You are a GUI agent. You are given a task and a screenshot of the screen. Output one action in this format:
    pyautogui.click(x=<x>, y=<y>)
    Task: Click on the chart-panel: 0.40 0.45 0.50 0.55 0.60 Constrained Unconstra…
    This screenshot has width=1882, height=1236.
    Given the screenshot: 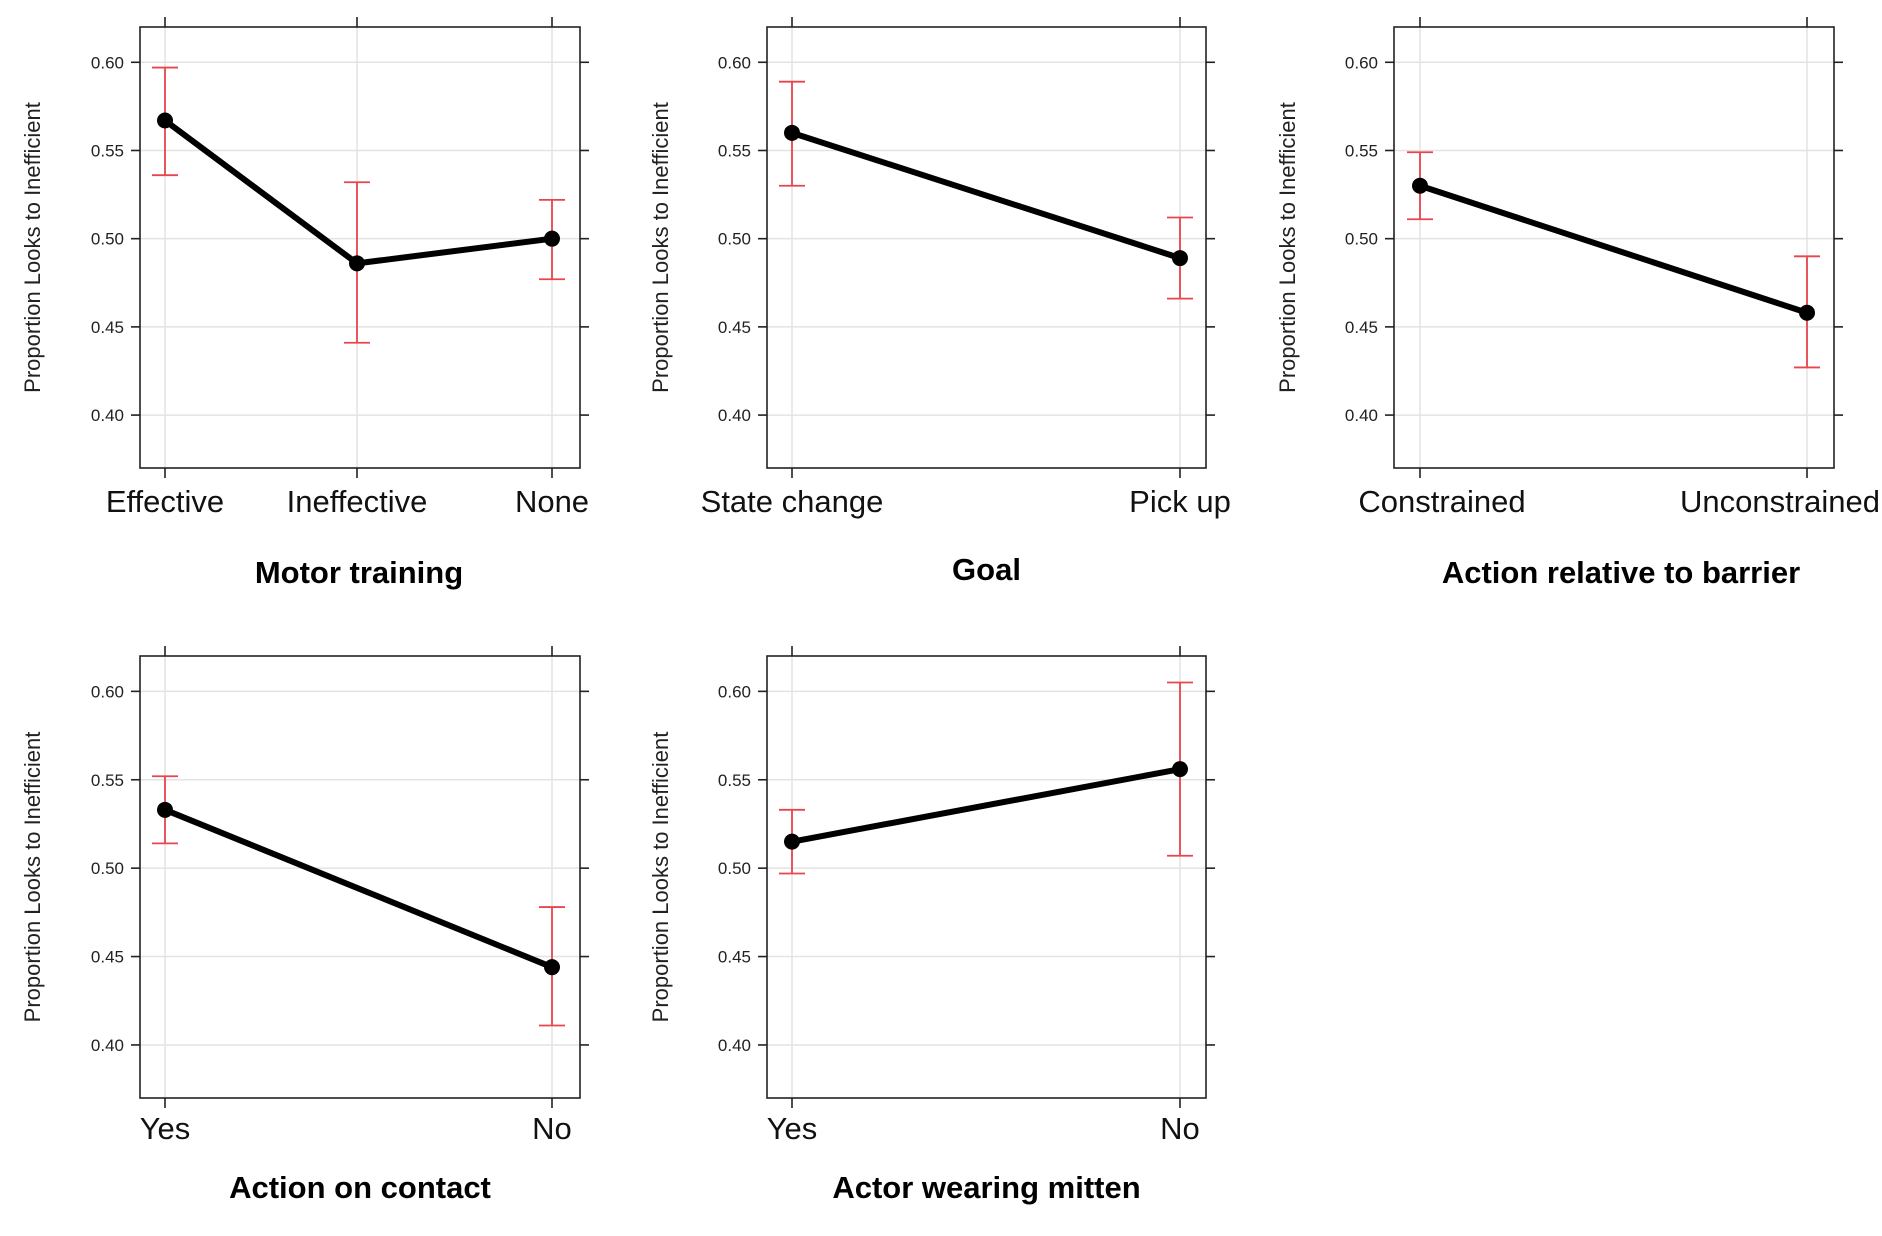 What is the action you would take?
    pyautogui.click(x=1577, y=303)
    